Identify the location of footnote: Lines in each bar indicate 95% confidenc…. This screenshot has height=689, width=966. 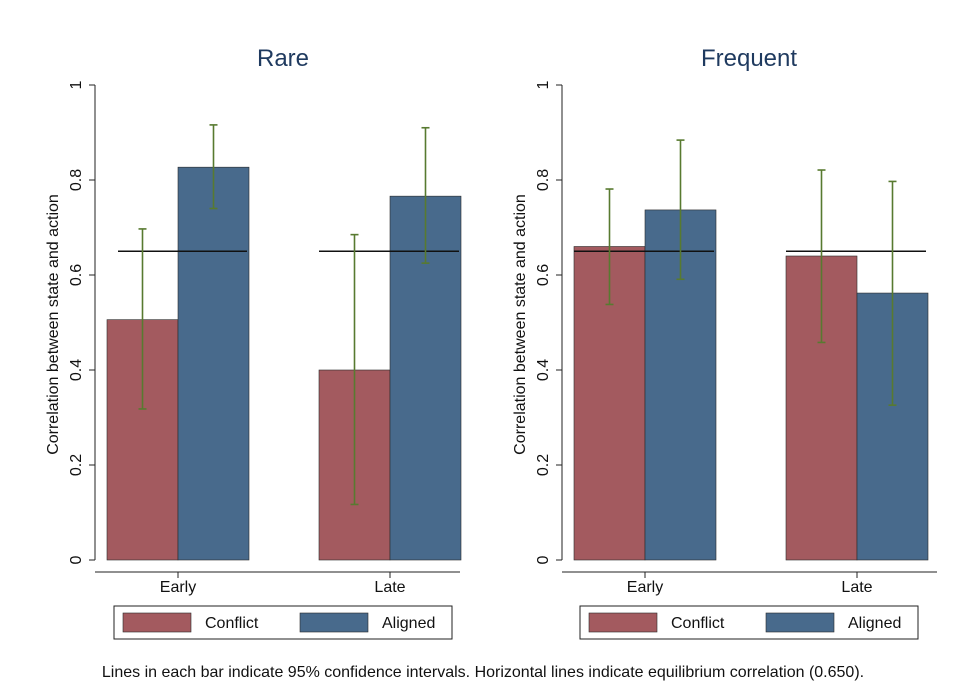
(483, 672).